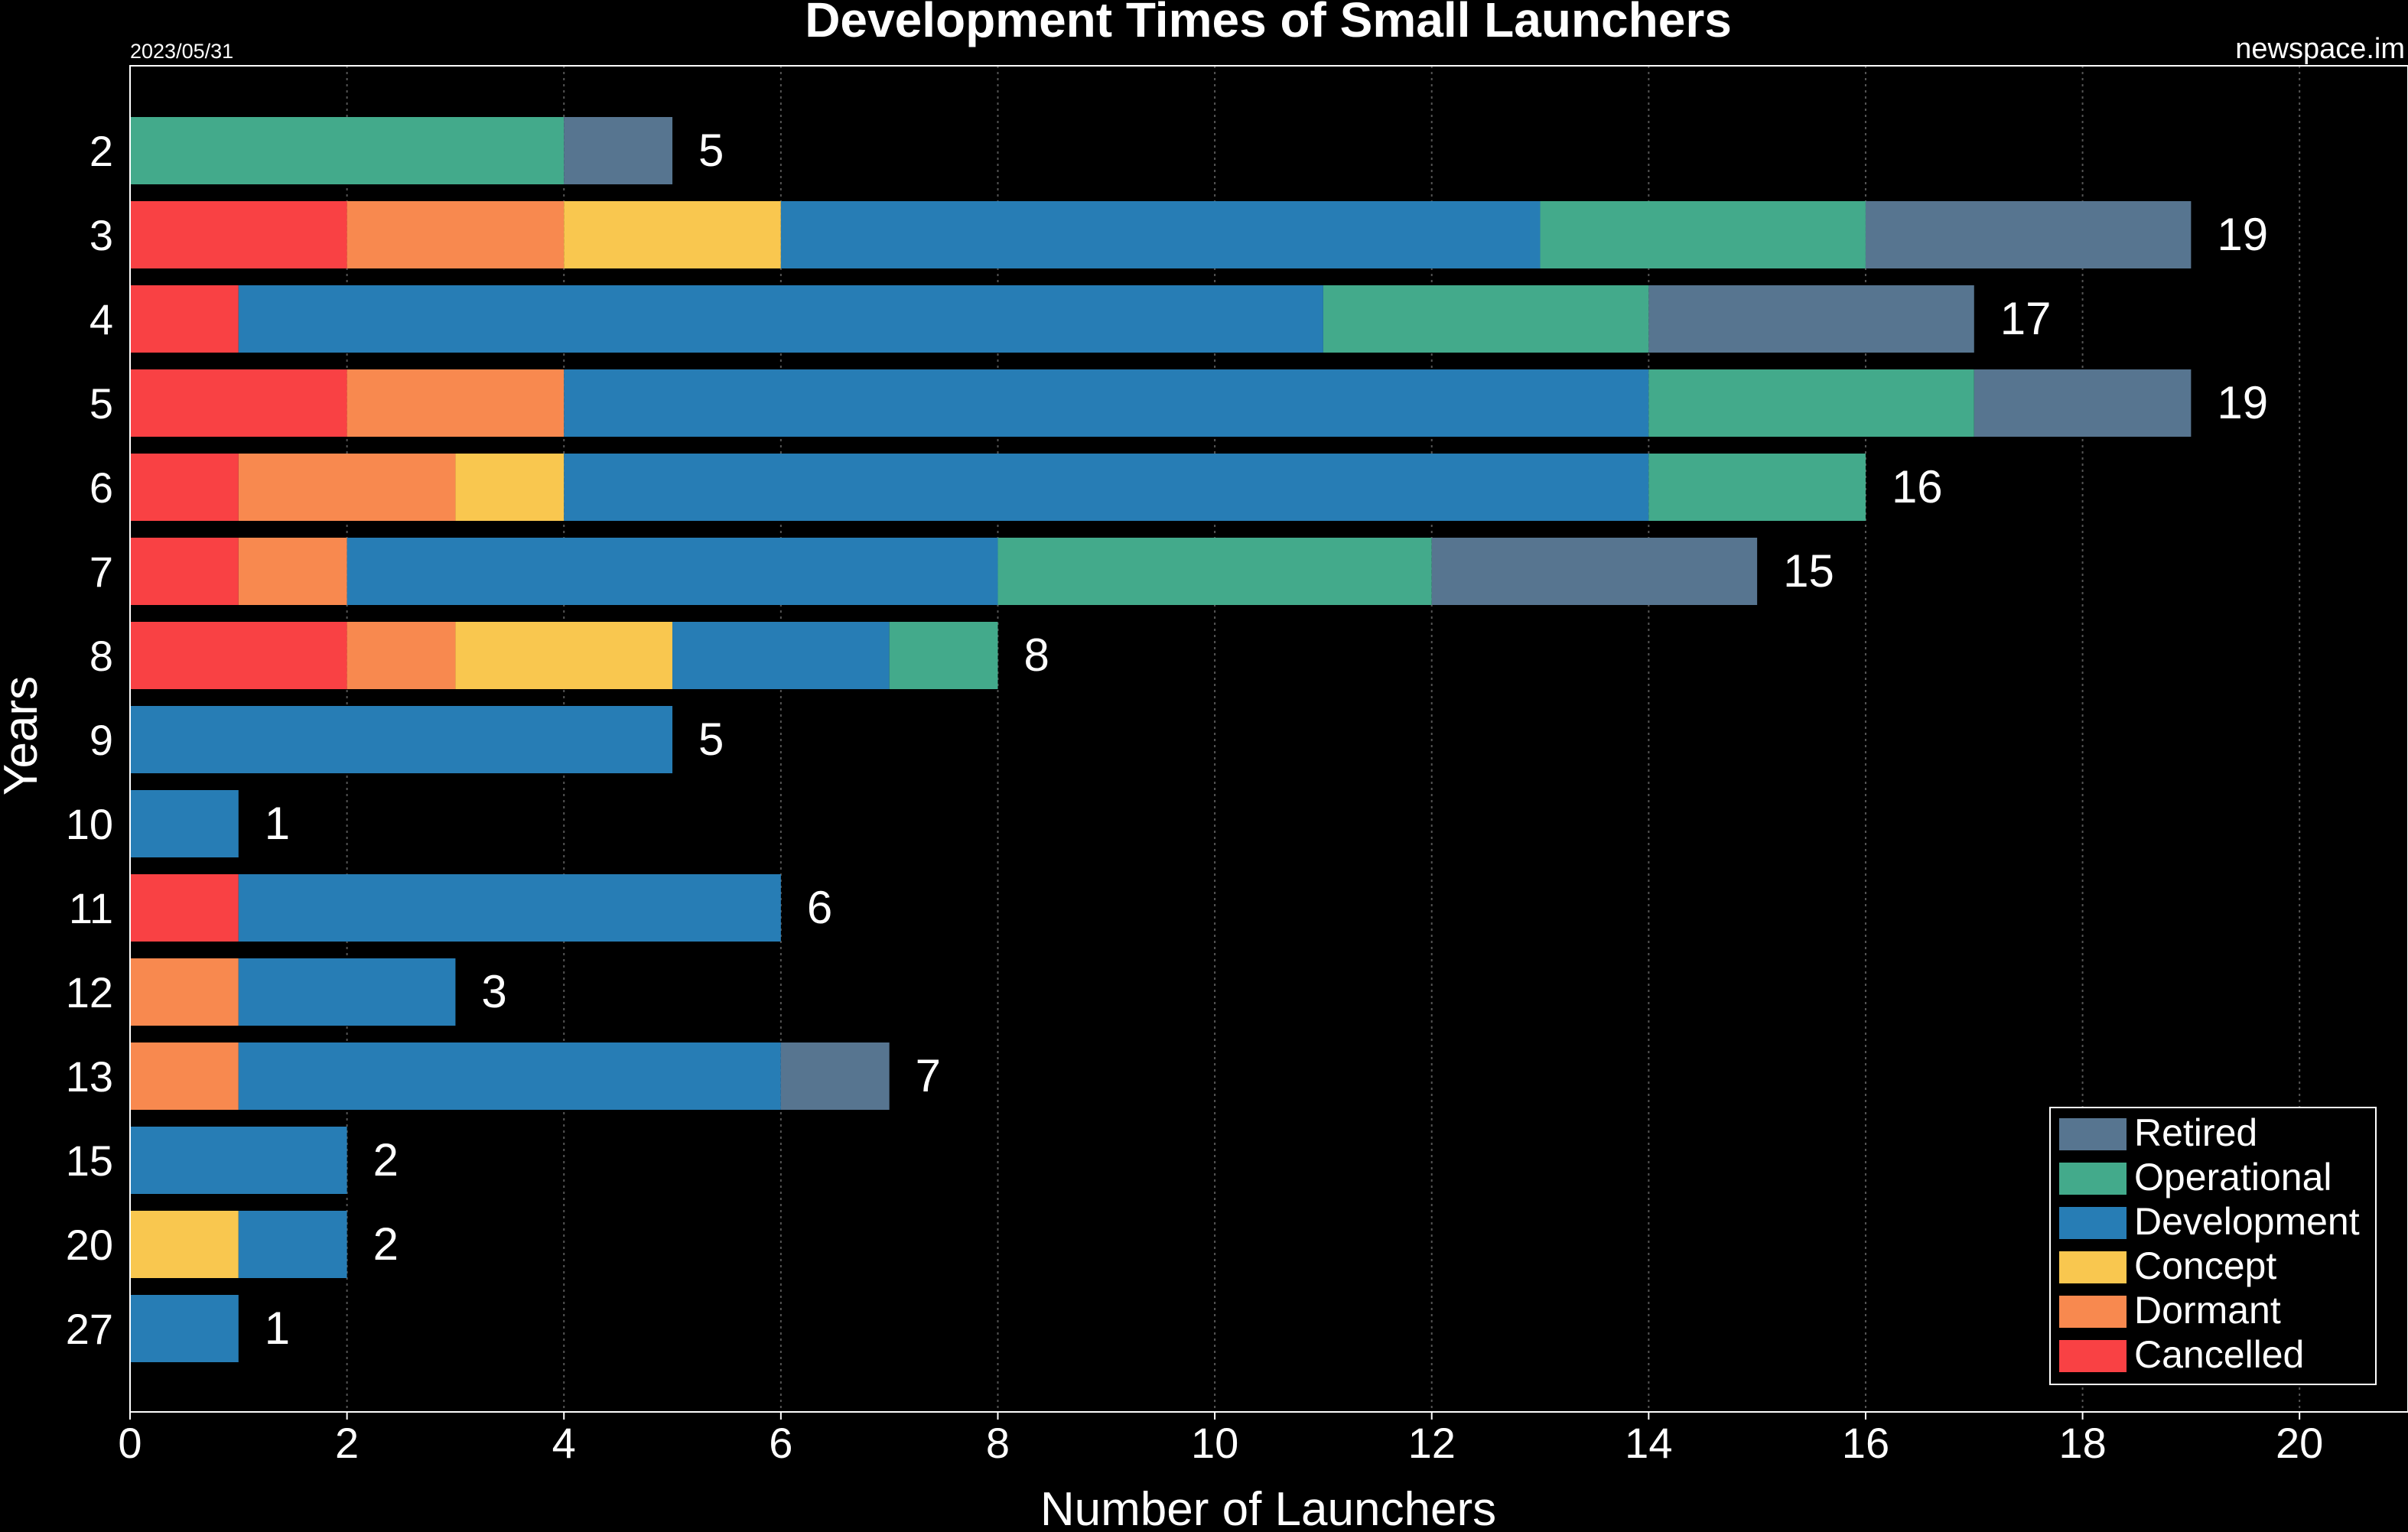  I want to click on y-tick-label: 27, so click(89, 1329).